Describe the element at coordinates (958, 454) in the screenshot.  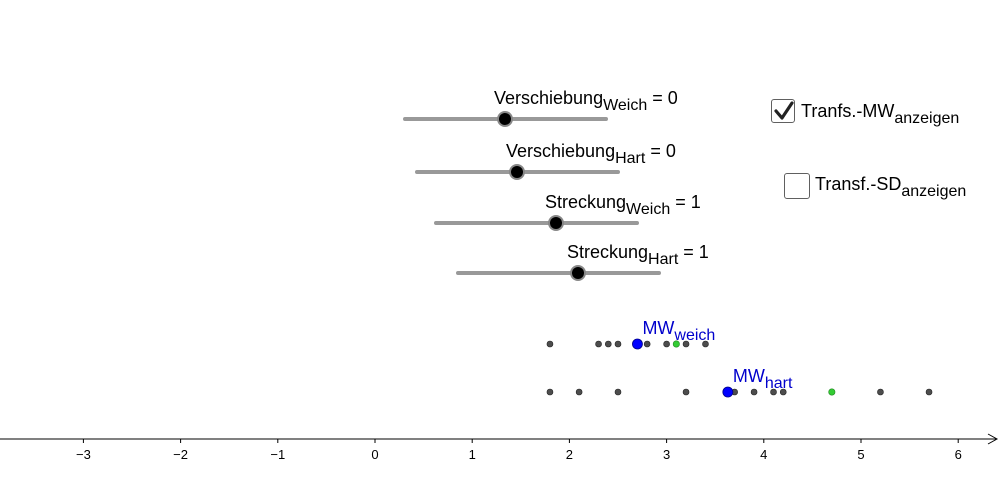
I see `x-tick-label: 6` at that location.